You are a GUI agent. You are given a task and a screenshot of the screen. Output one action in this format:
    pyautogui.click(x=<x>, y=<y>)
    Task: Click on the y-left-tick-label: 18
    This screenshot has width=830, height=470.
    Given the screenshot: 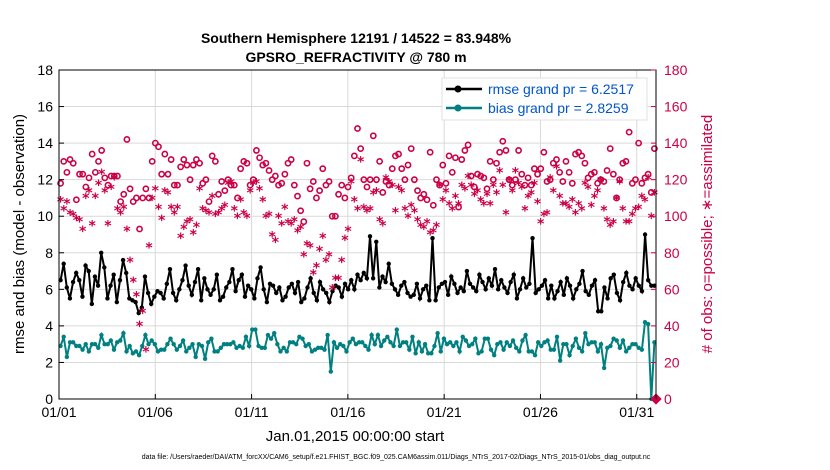 What is the action you would take?
    pyautogui.click(x=45, y=70)
    